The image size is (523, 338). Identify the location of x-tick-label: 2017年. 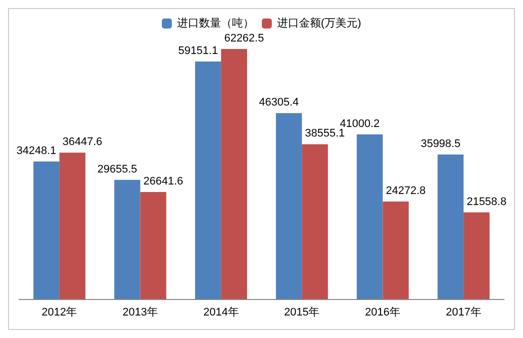
(464, 312).